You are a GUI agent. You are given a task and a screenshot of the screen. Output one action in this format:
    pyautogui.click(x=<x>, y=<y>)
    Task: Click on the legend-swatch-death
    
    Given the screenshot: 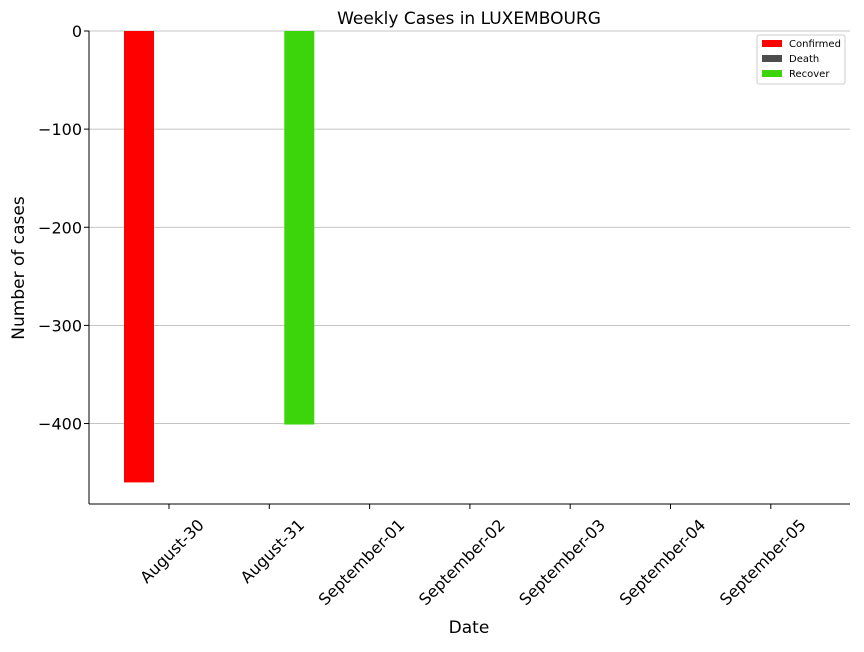 What is the action you would take?
    pyautogui.click(x=772, y=58)
    